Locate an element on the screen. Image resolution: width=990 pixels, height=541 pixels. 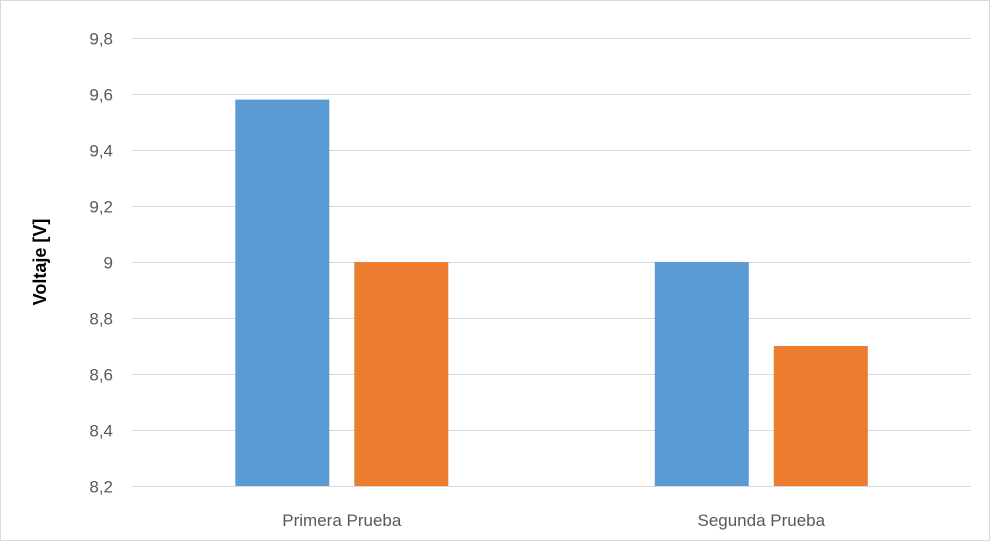
y-tick-label: 9,2 is located at coordinates (101, 207).